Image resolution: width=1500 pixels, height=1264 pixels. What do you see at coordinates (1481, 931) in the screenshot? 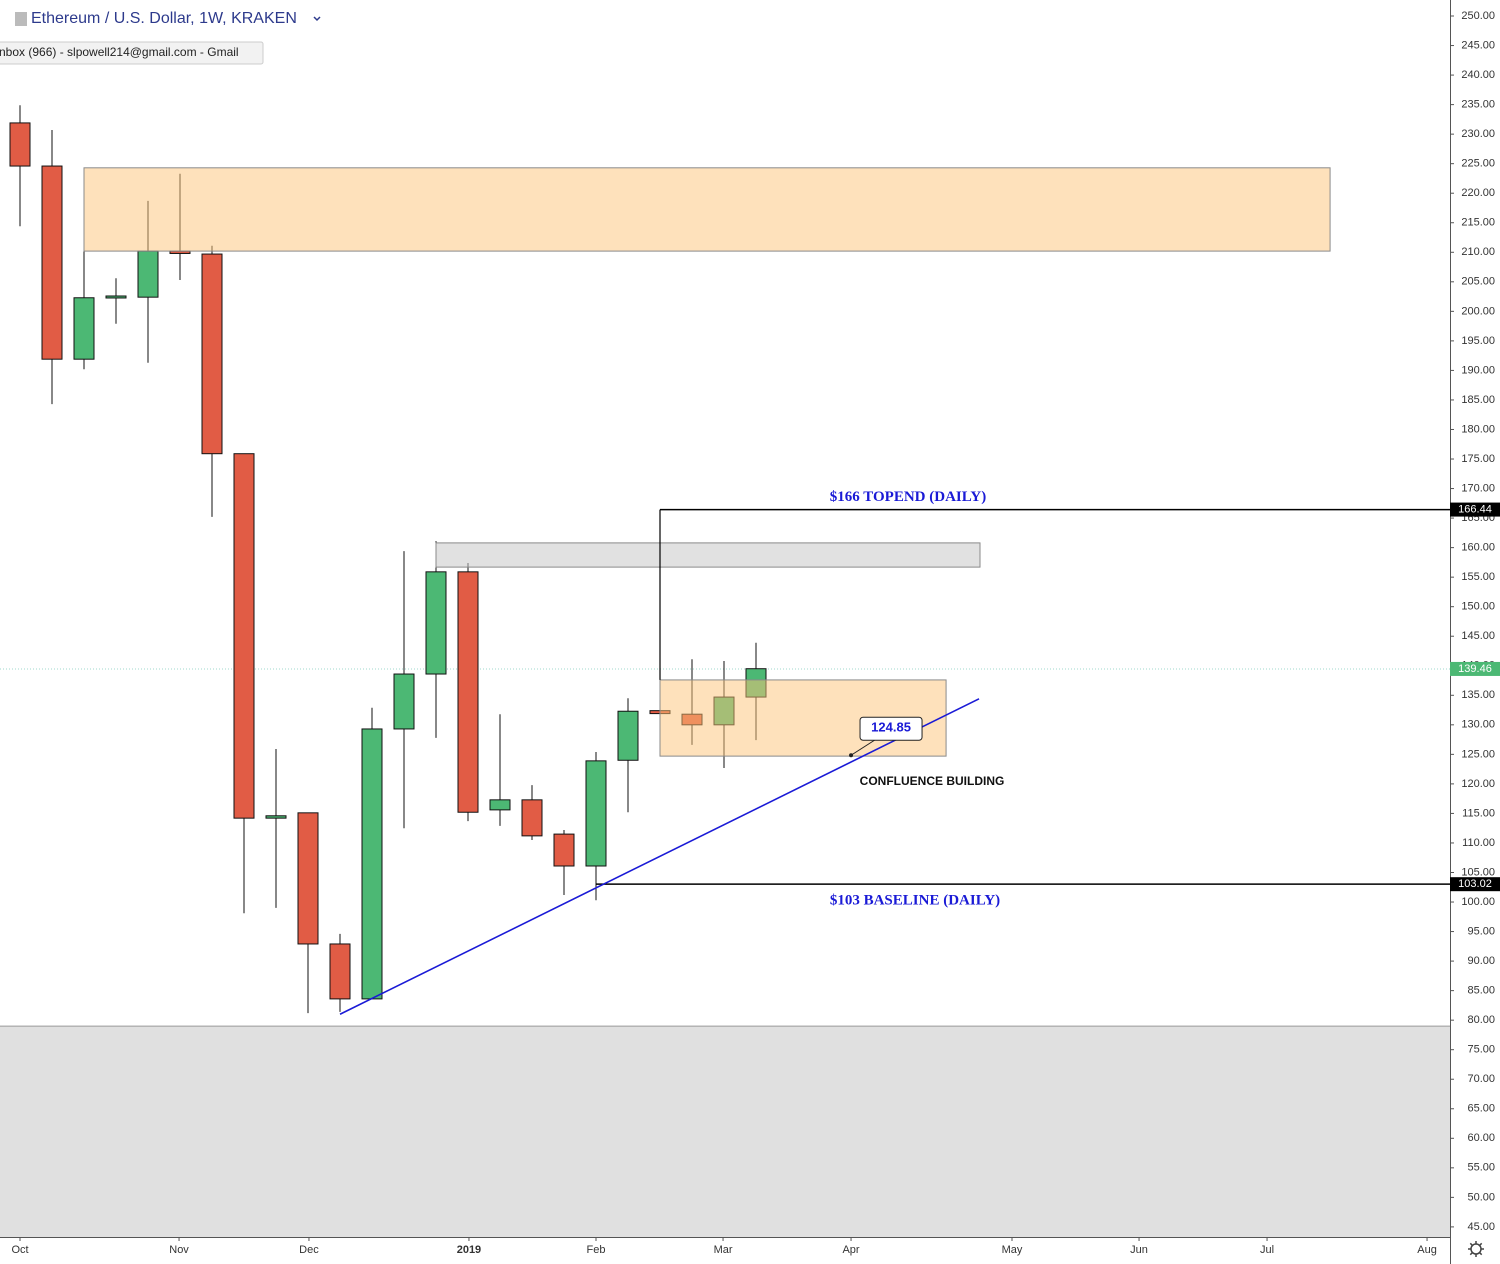
I see `y-tick-label: 95.00` at bounding box center [1481, 931].